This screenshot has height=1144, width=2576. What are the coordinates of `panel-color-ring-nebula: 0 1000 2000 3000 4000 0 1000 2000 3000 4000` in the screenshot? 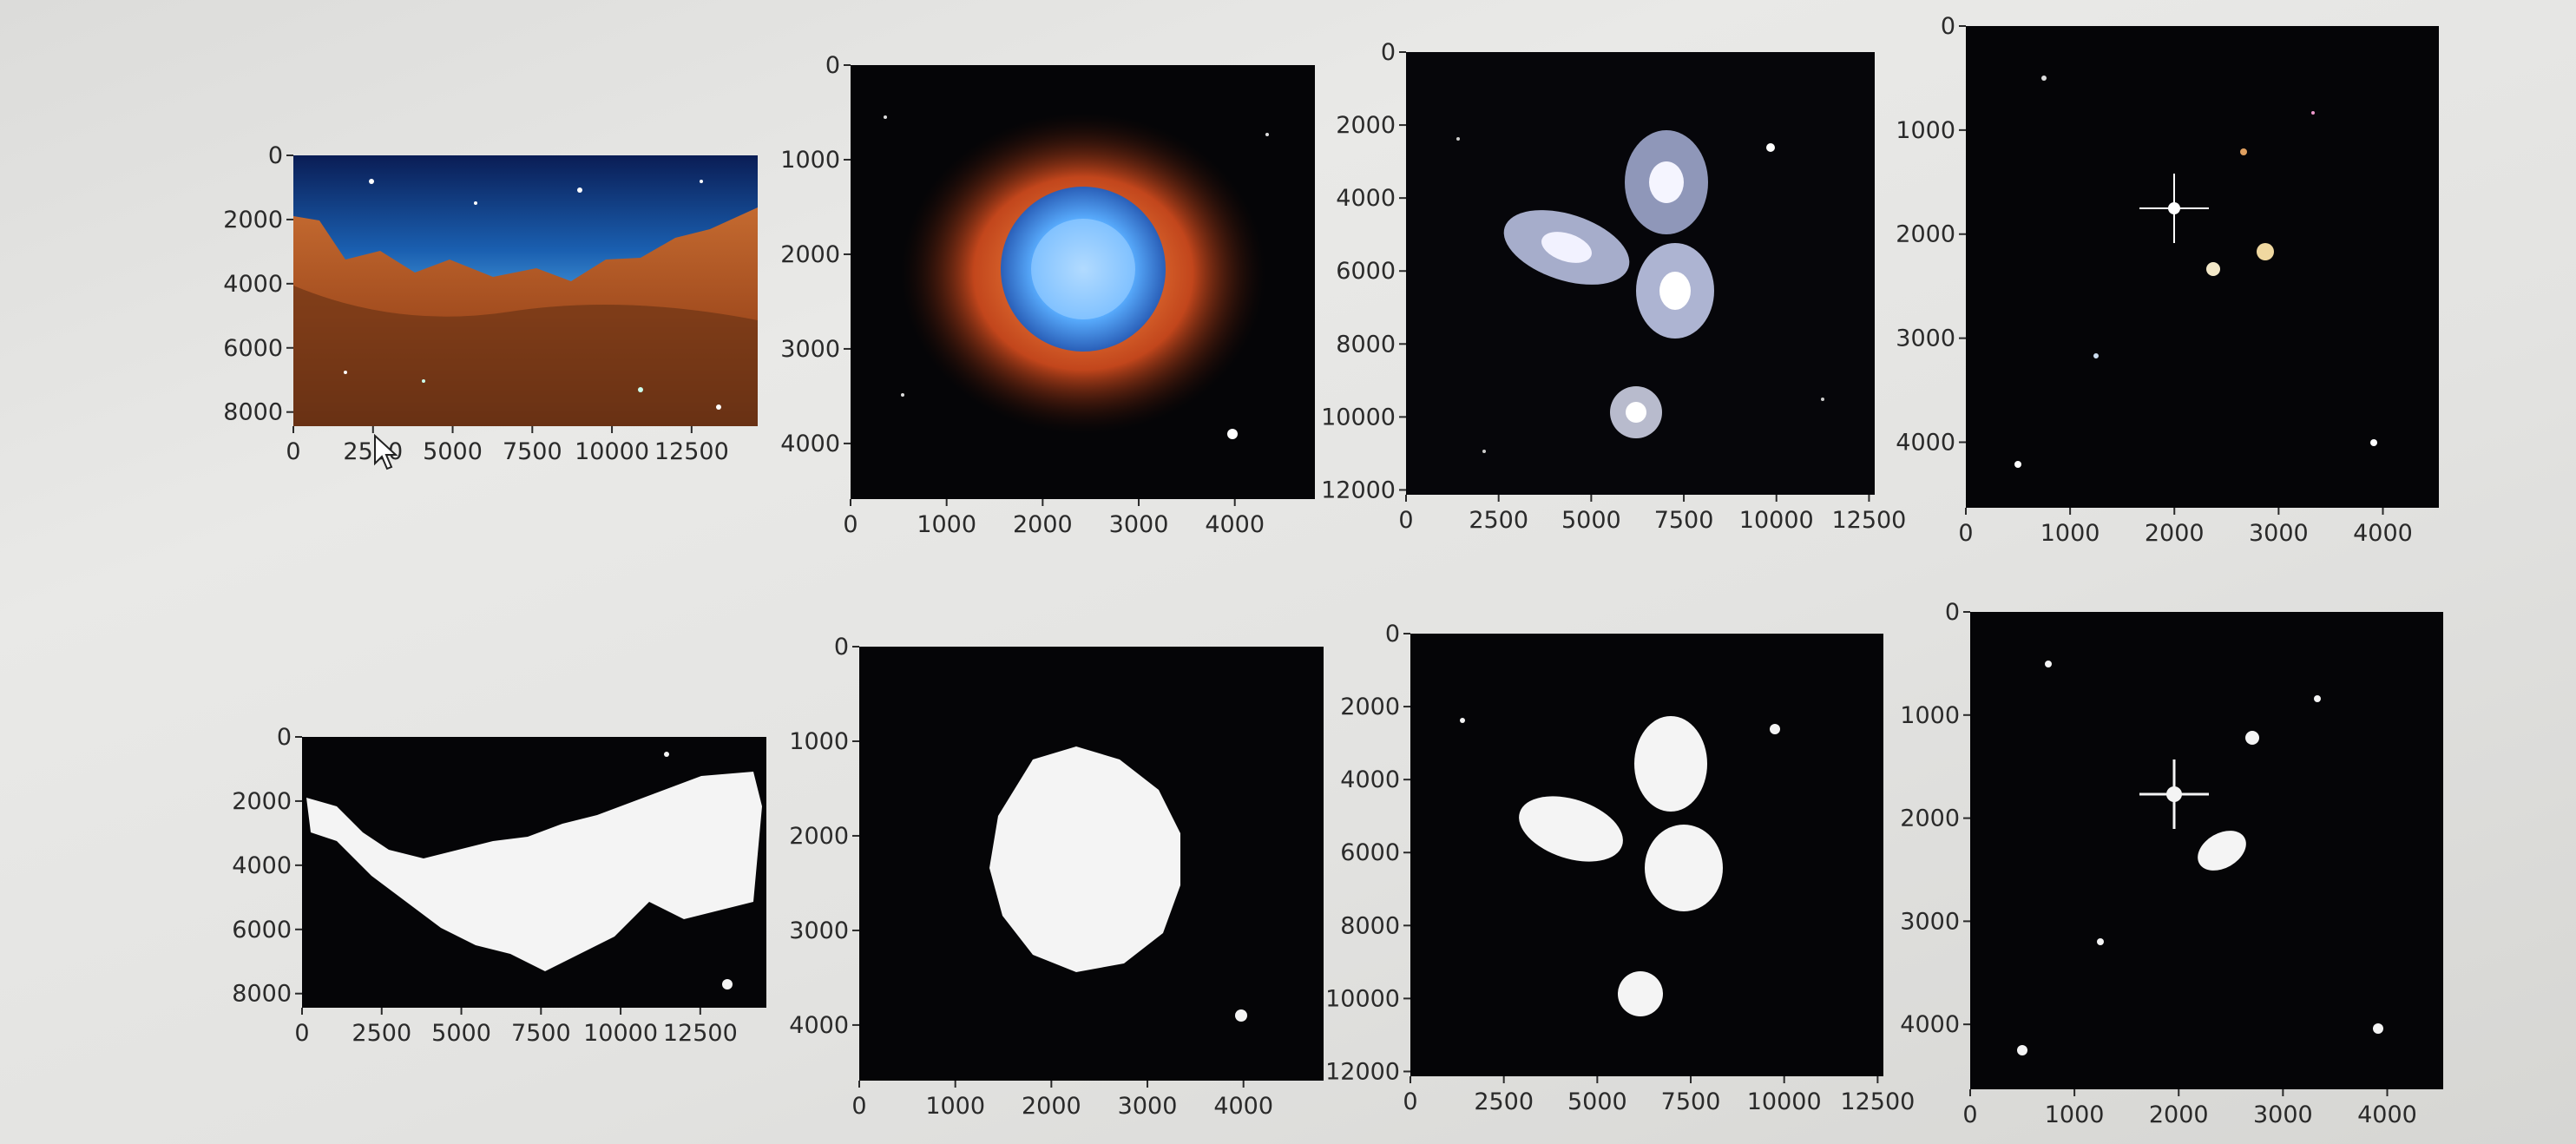 It's located at (1058, 304).